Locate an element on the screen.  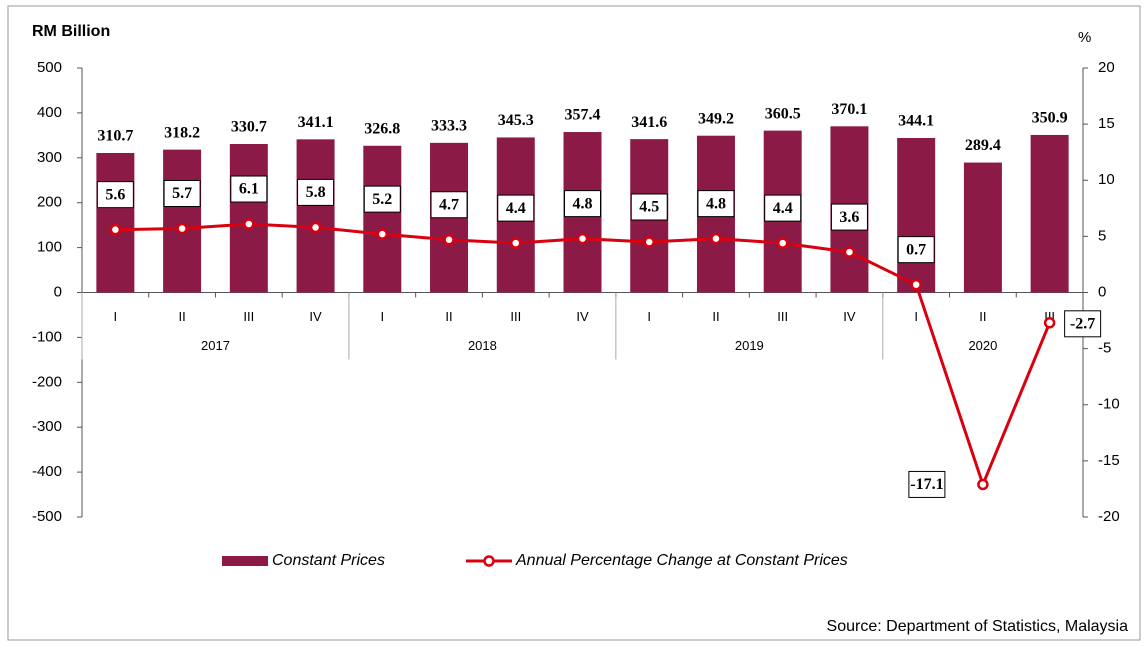
line-value-label: 0.7 is located at coordinates (916, 249).